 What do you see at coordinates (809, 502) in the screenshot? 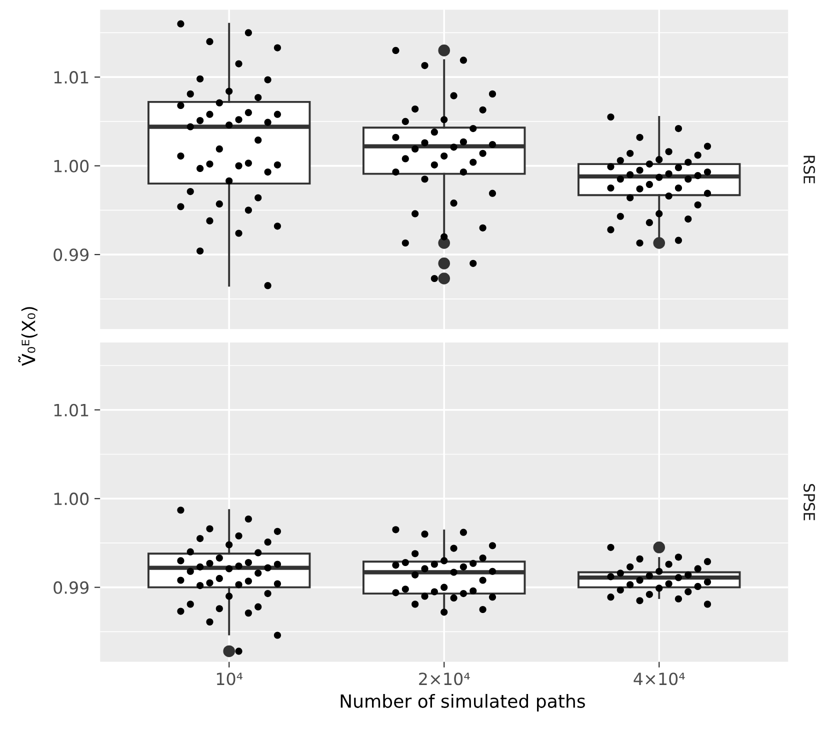
I see `text: SPSE` at bounding box center [809, 502].